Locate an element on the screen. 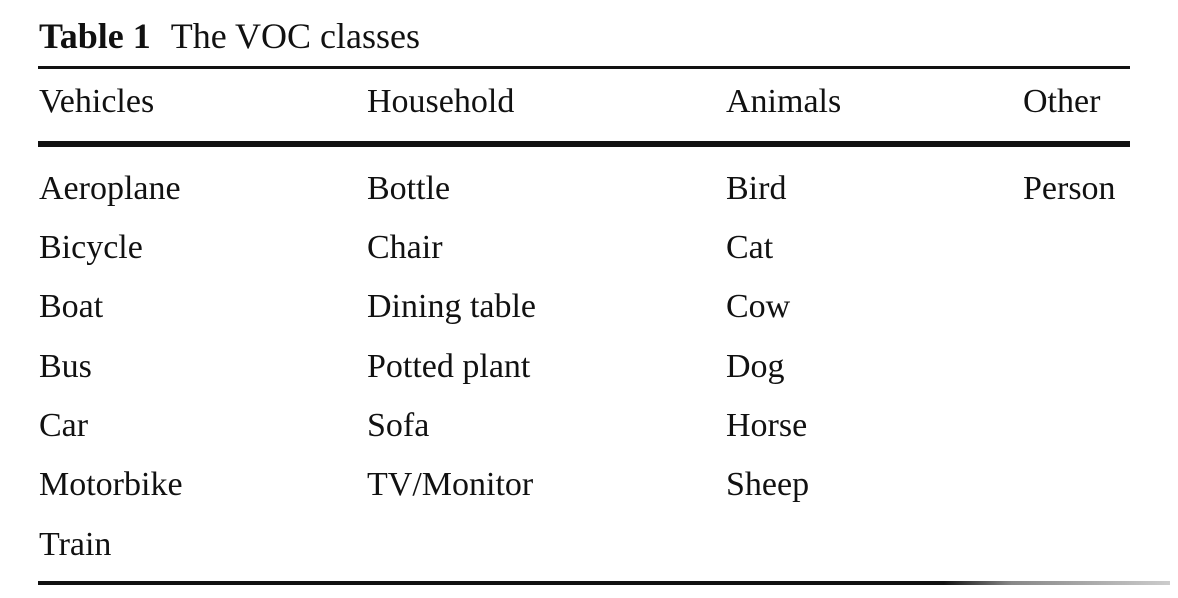  table-caption: Table 1 The VOC classes is located at coordinates (229, 36).